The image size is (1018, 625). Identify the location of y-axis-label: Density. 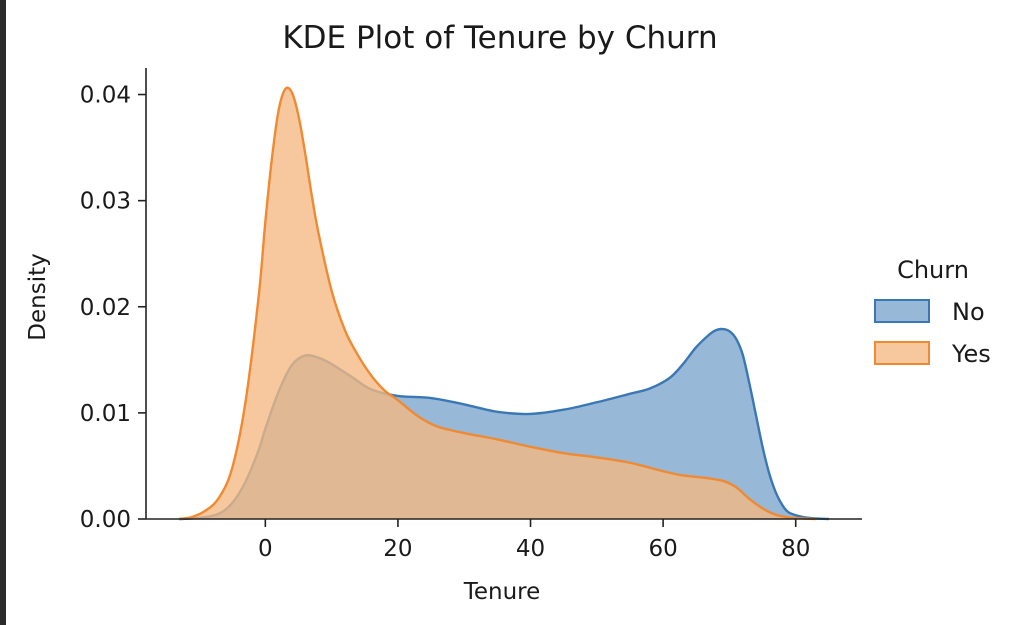
(38, 296).